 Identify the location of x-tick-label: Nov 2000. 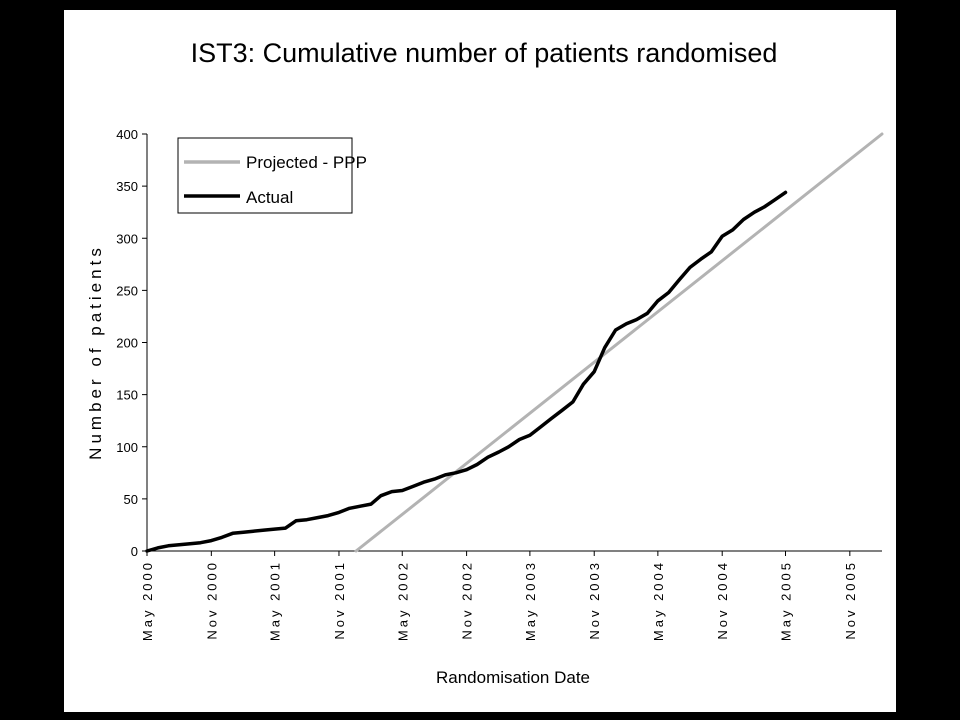
(211, 600).